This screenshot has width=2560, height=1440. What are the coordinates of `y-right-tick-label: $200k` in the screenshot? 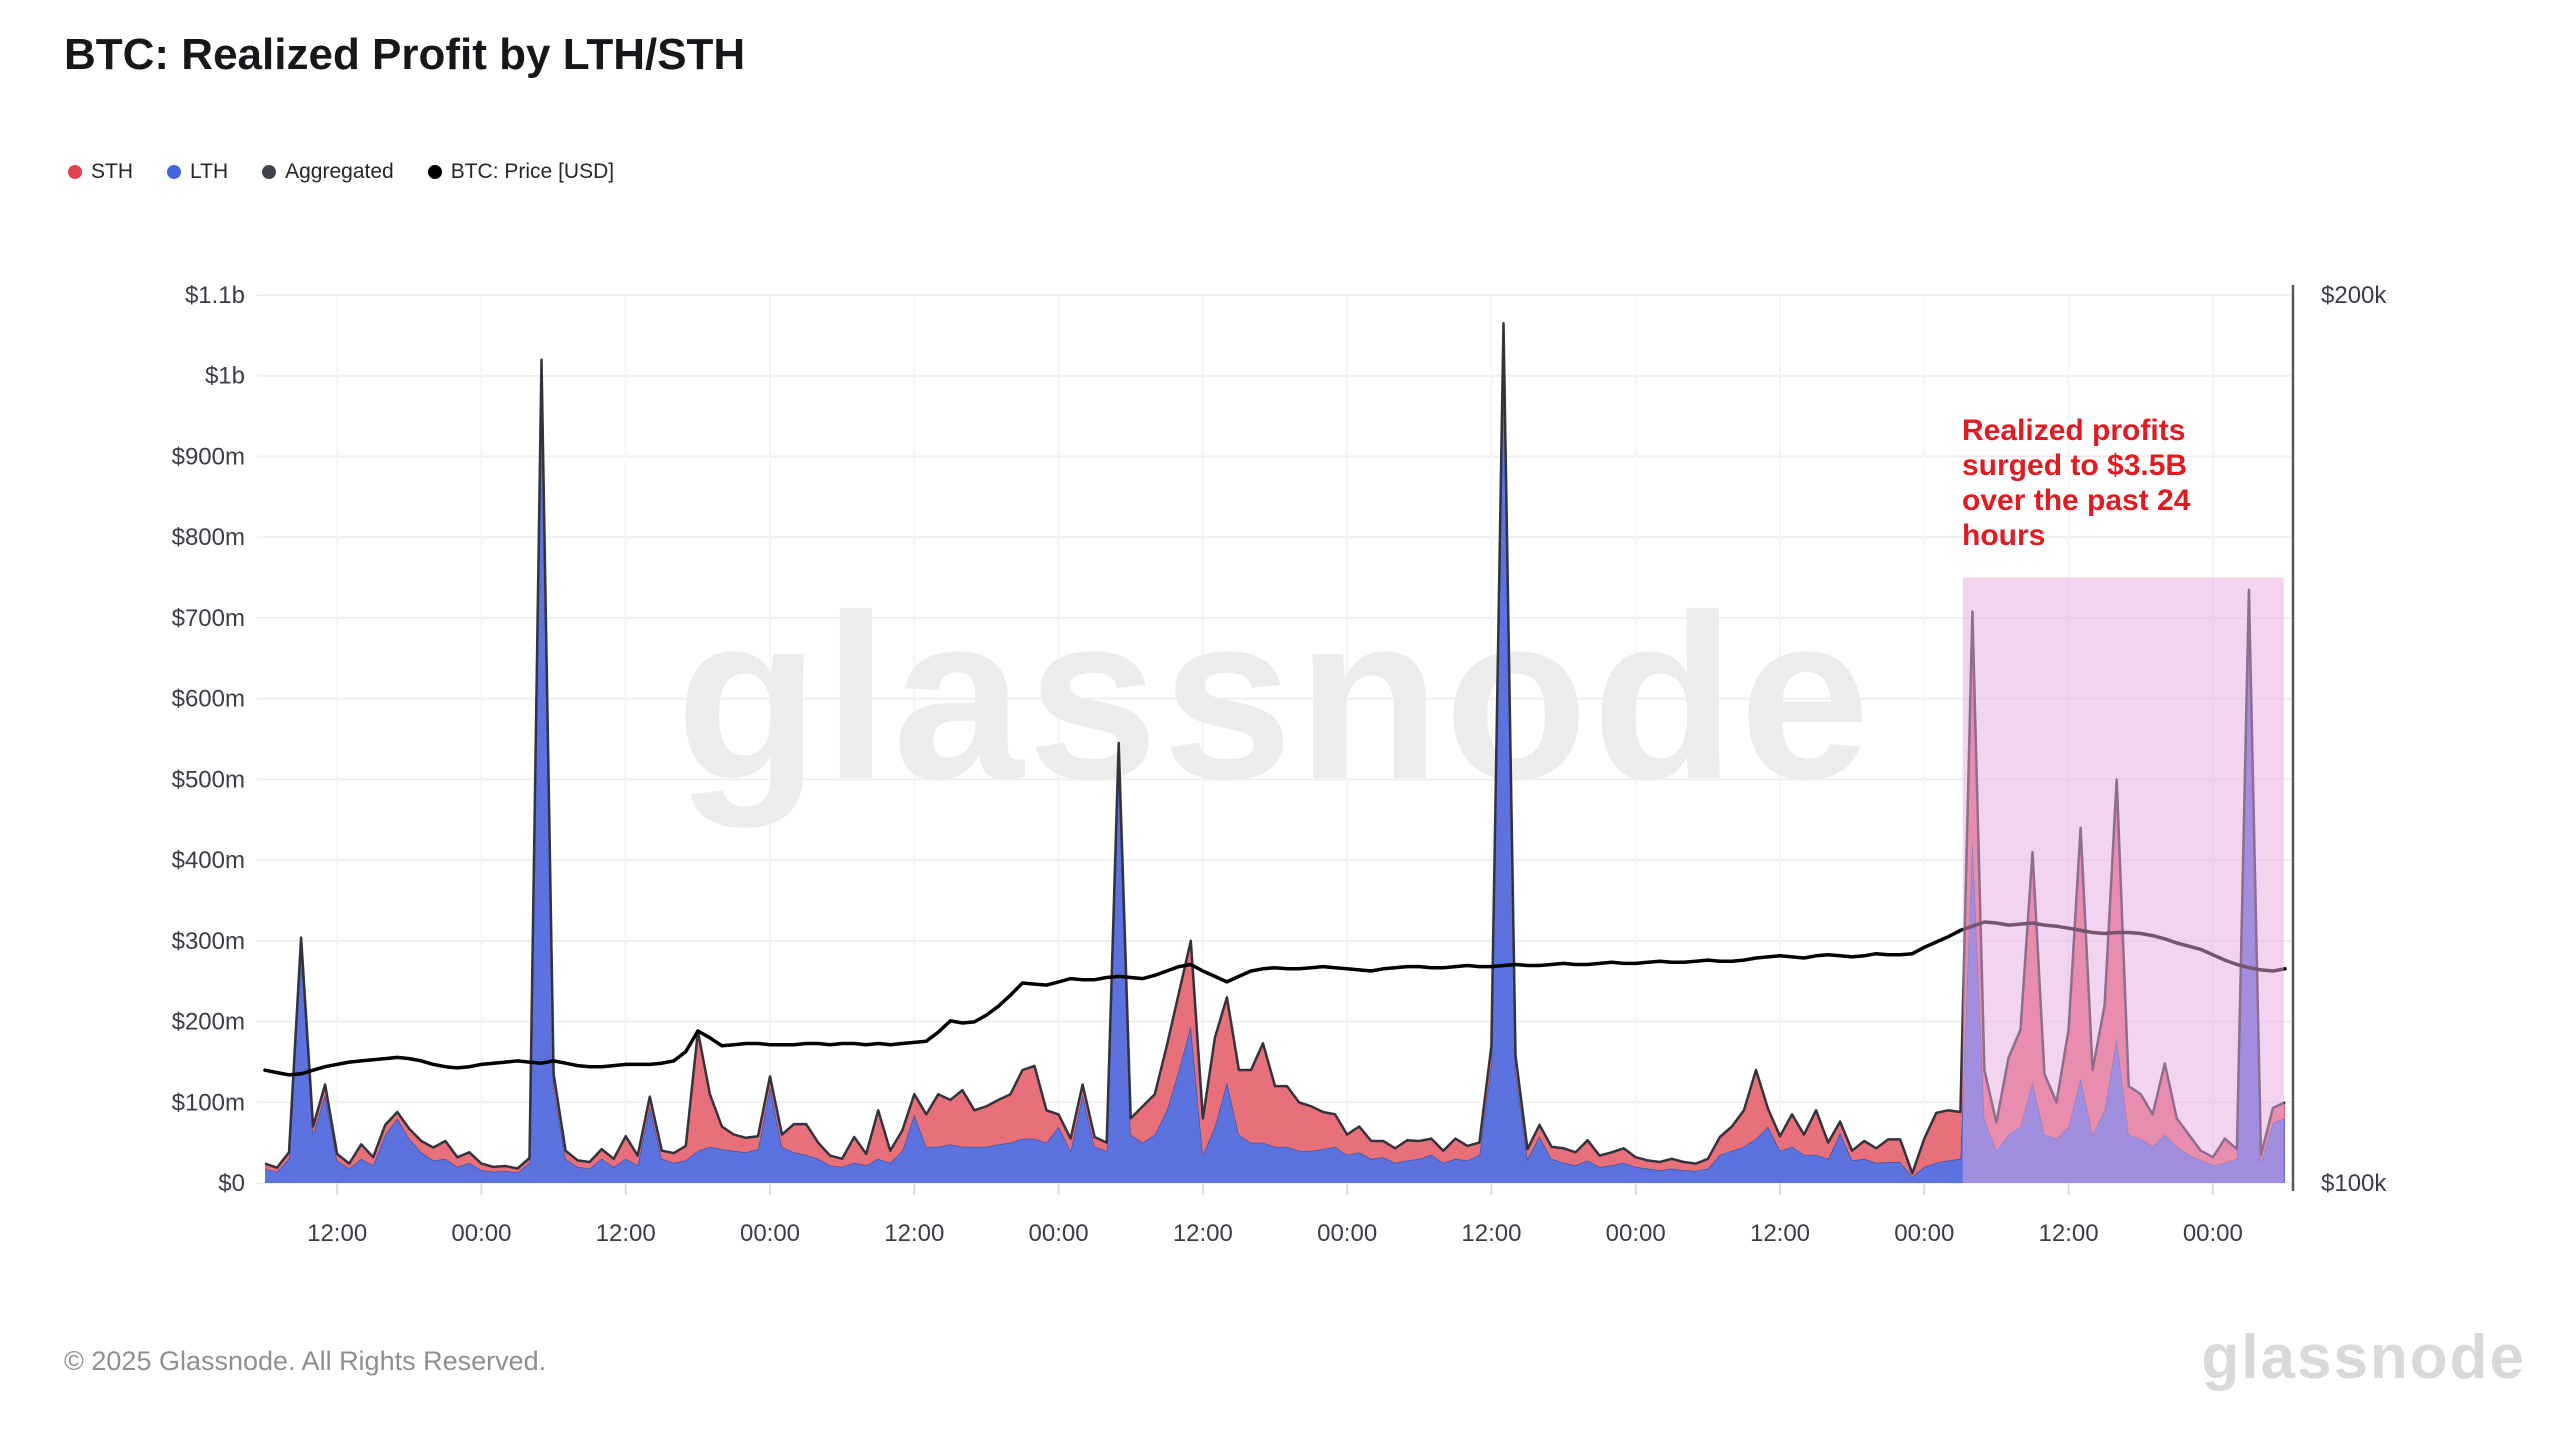 It's located at (2354, 295).